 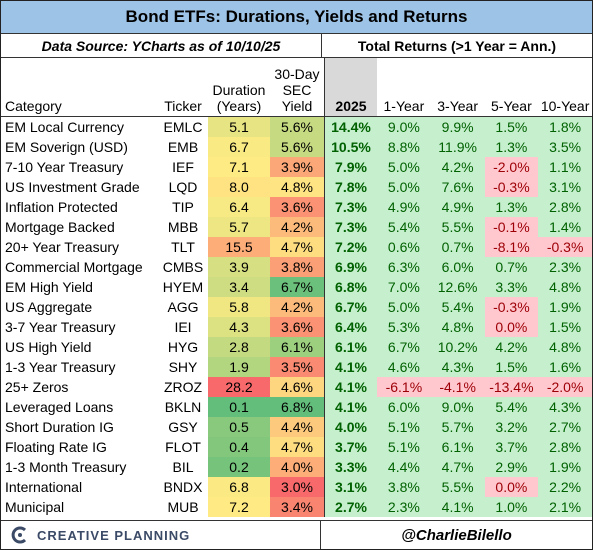 What do you see at coordinates (404, 347) in the screenshot?
I see `return-1-year-cell: 6.7%` at bounding box center [404, 347].